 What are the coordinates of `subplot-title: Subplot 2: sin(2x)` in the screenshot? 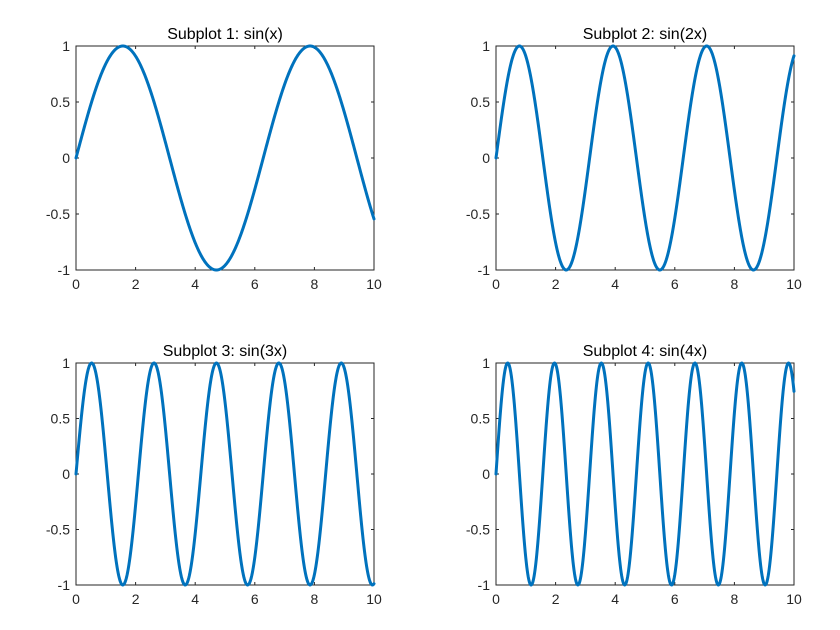 It's located at (645, 34).